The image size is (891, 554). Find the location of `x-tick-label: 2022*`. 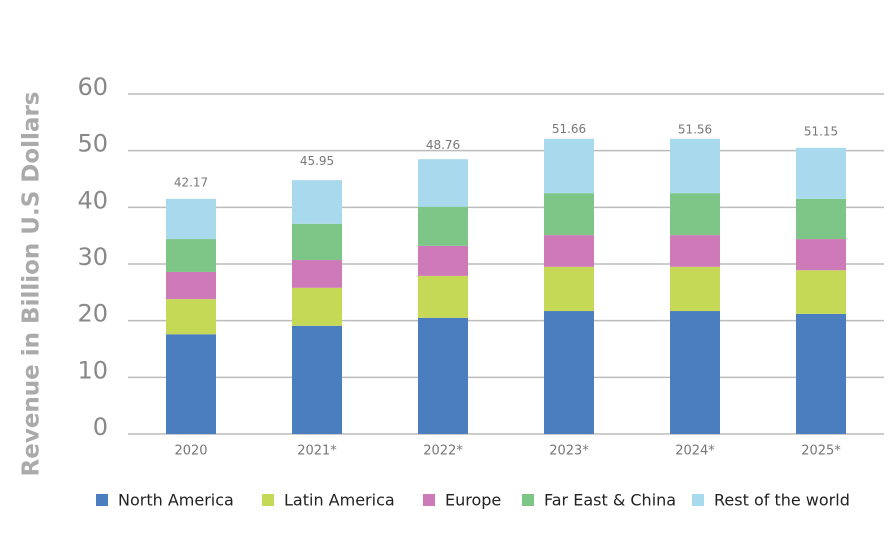

x-tick-label: 2022* is located at coordinates (443, 451).